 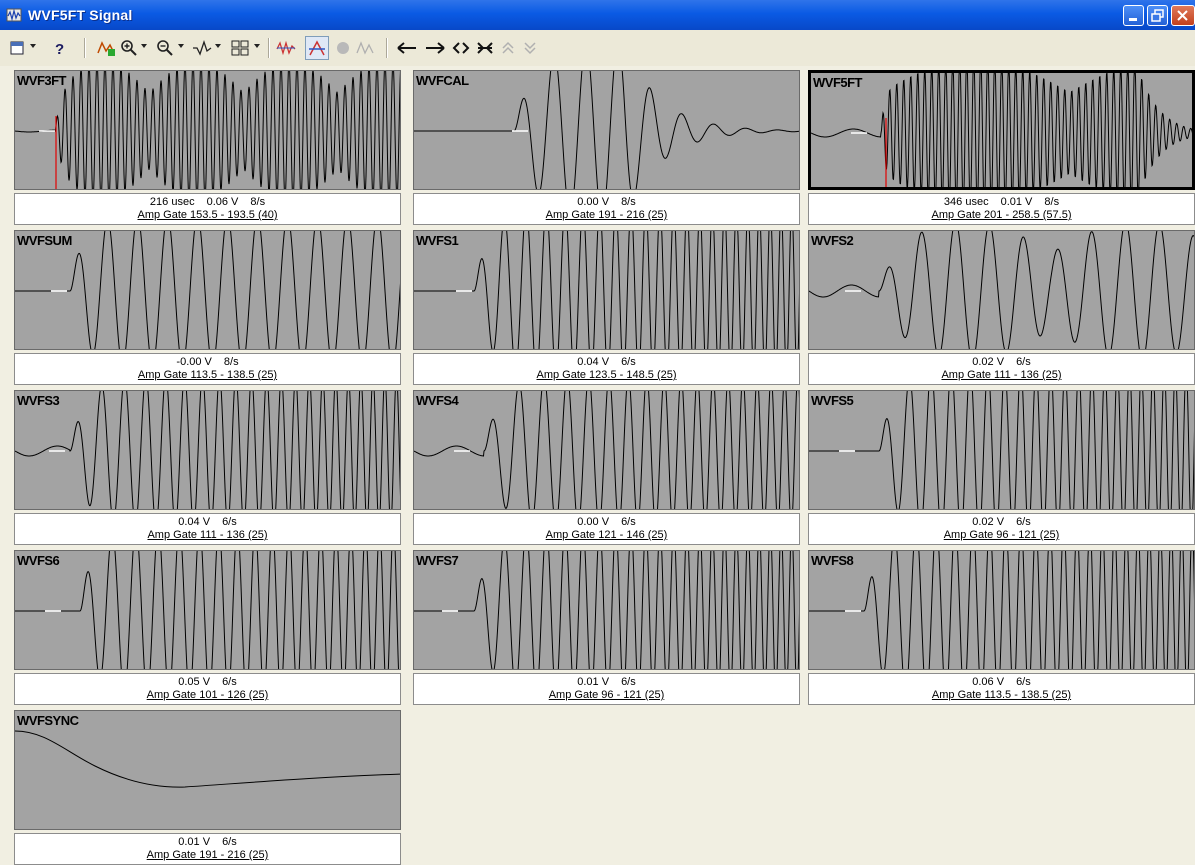 I want to click on zoom-in-button, so click(x=129, y=48).